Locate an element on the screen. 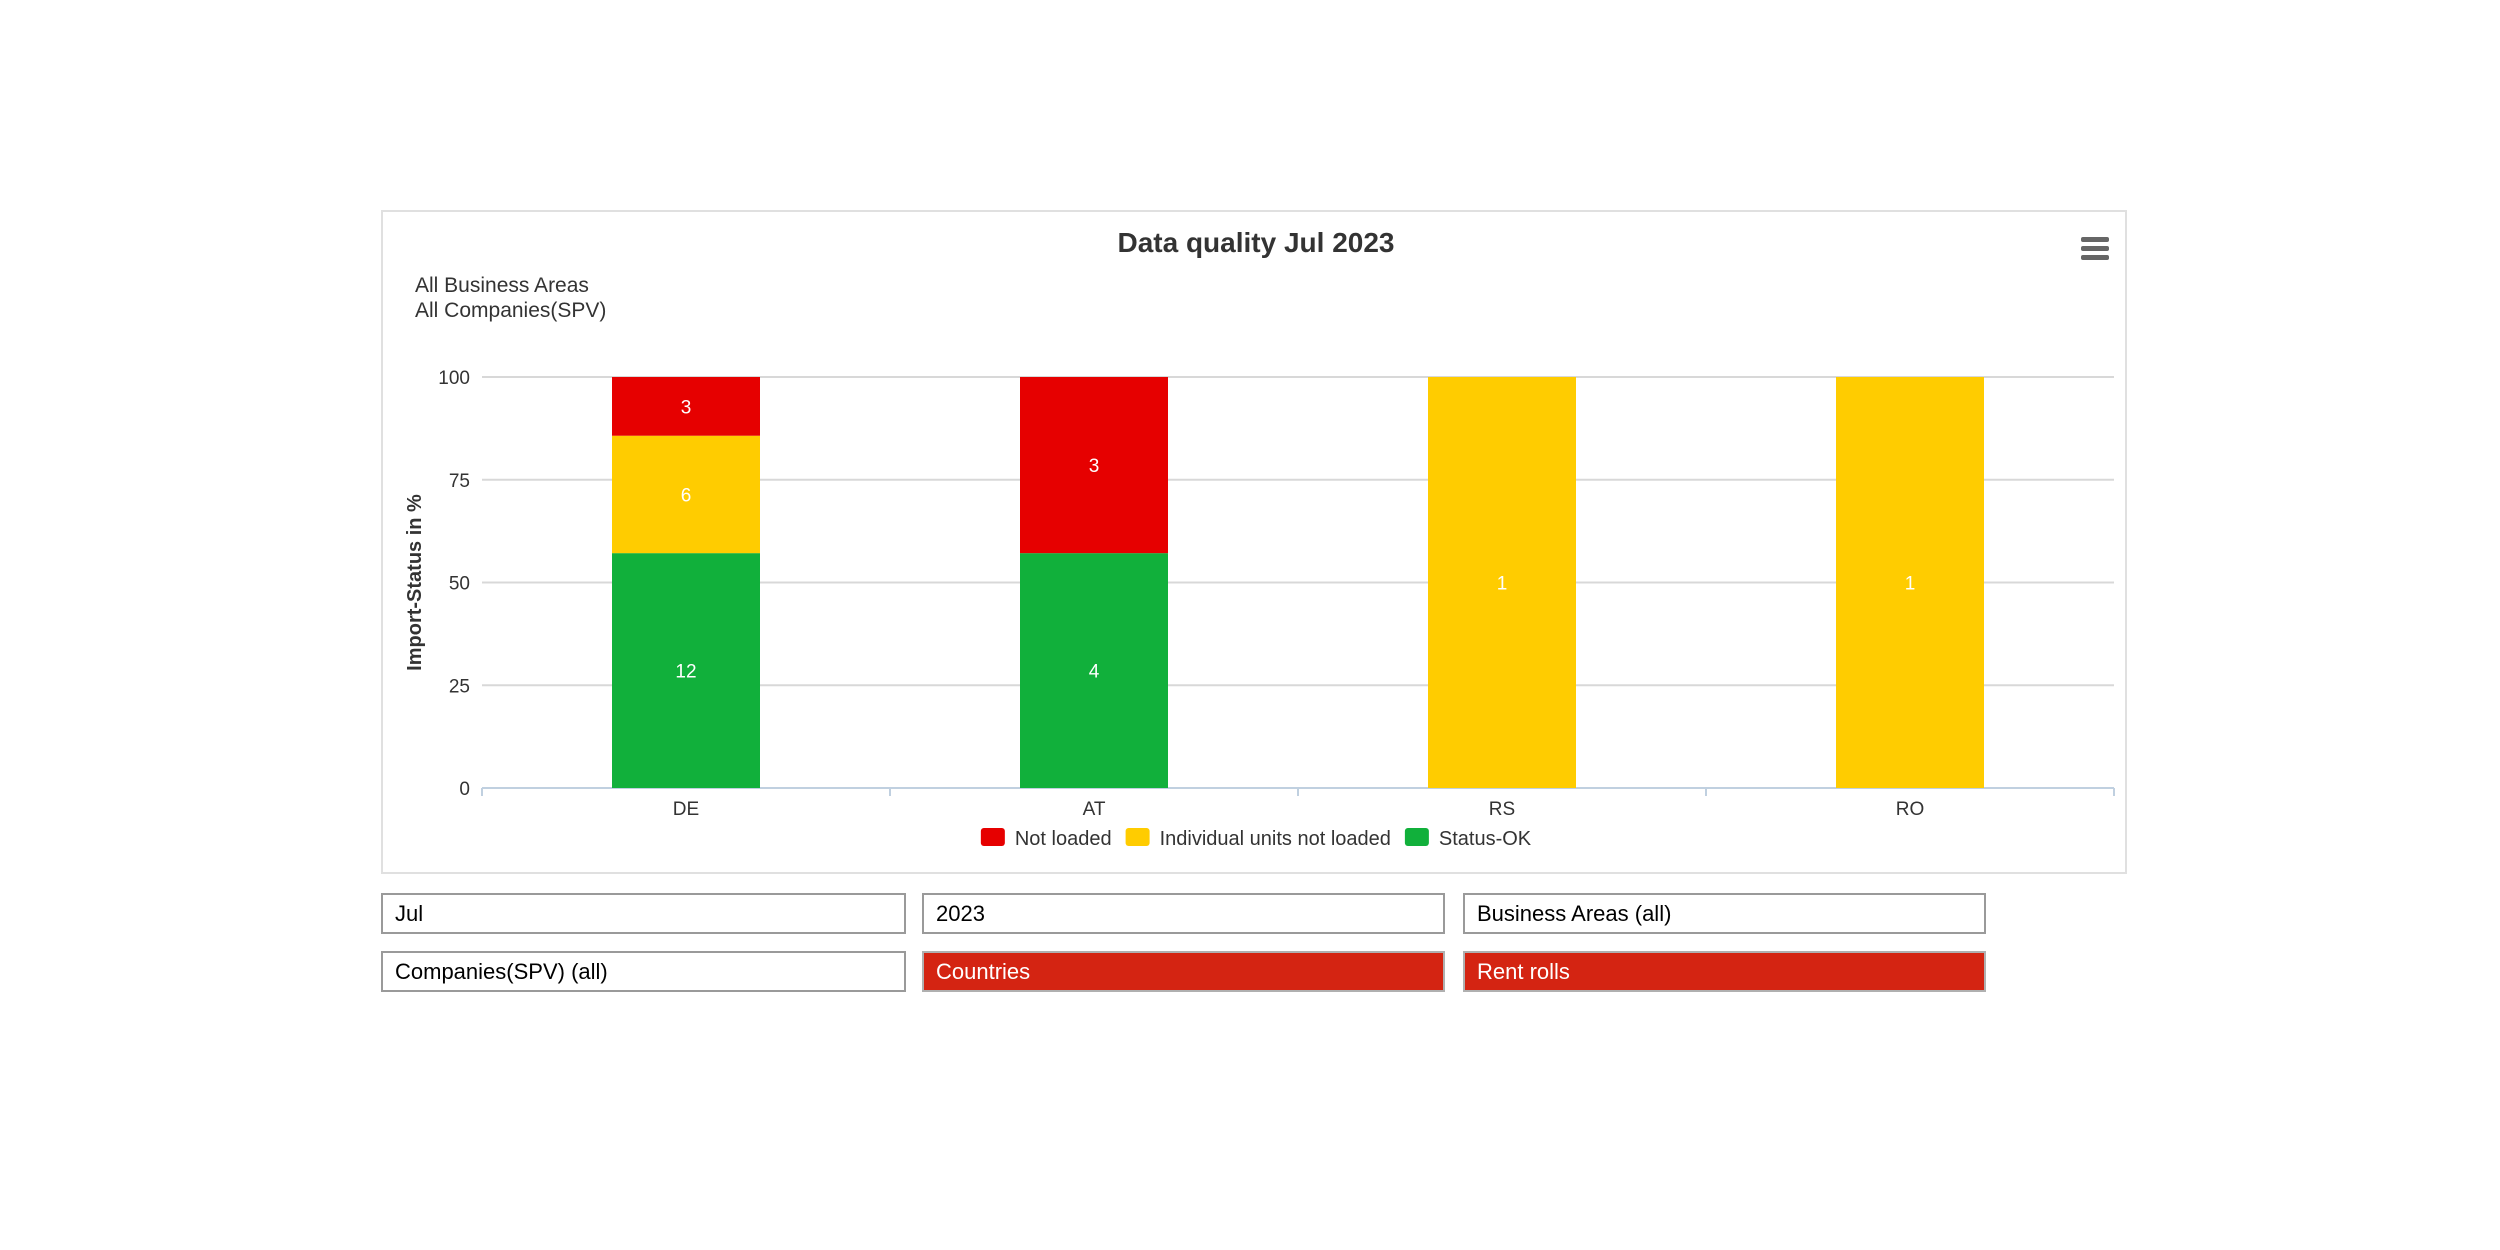 This screenshot has height=1250, width=2500. y-tick-label: 50 is located at coordinates (459, 584).